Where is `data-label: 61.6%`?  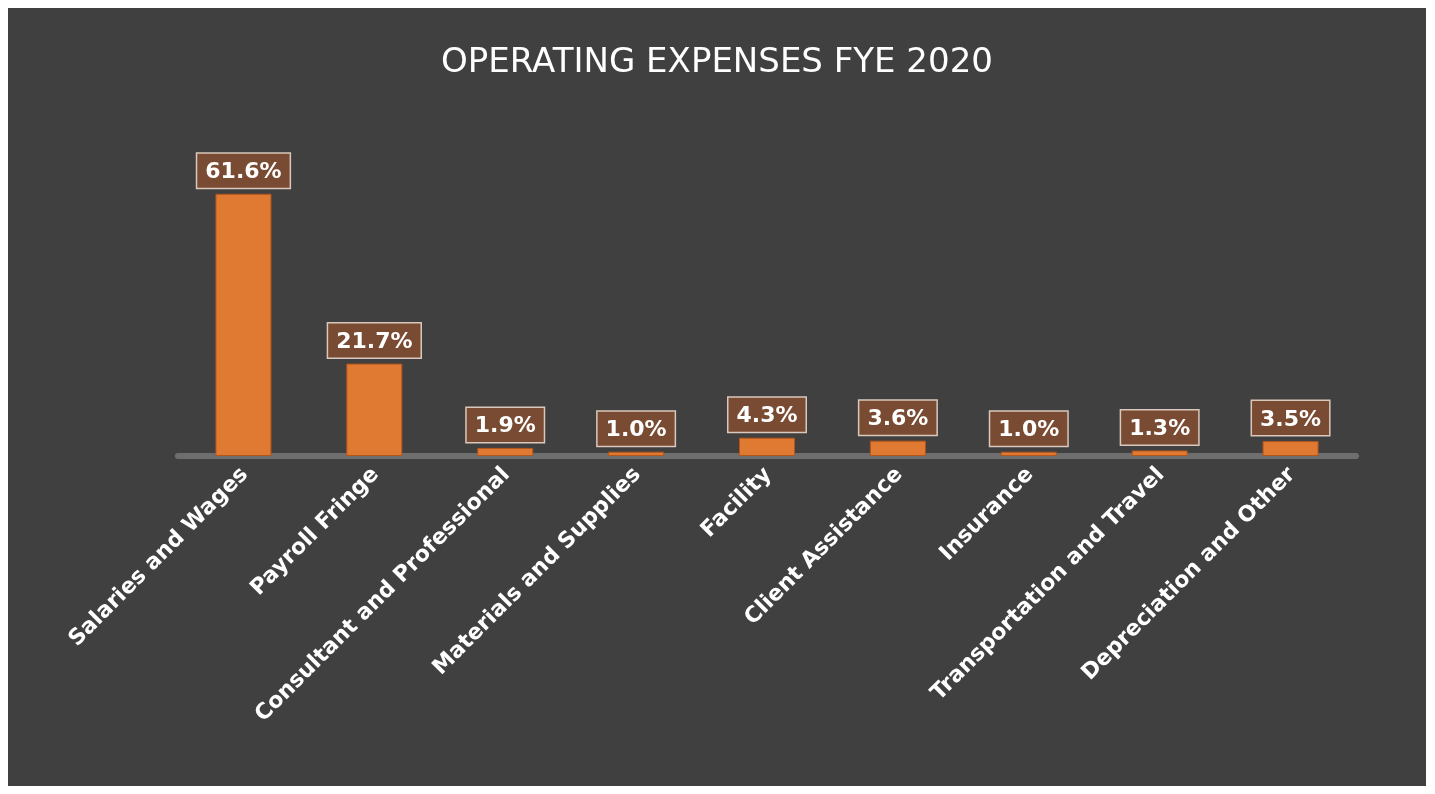 data-label: 61.6% is located at coordinates (243, 171).